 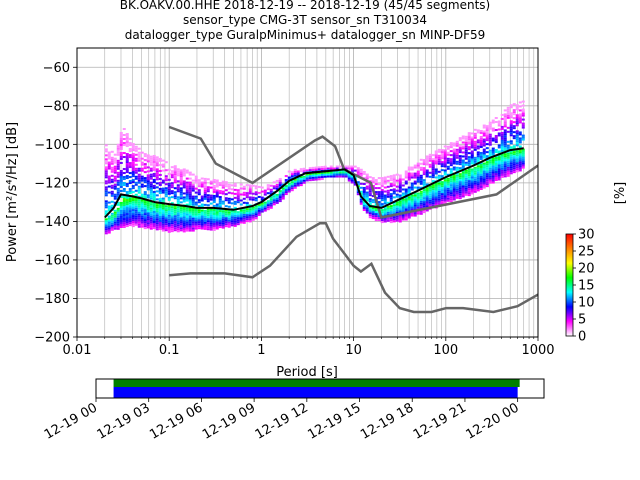 What do you see at coordinates (52, 222) in the screenshot?
I see `y-tick-label: −140` at bounding box center [52, 222].